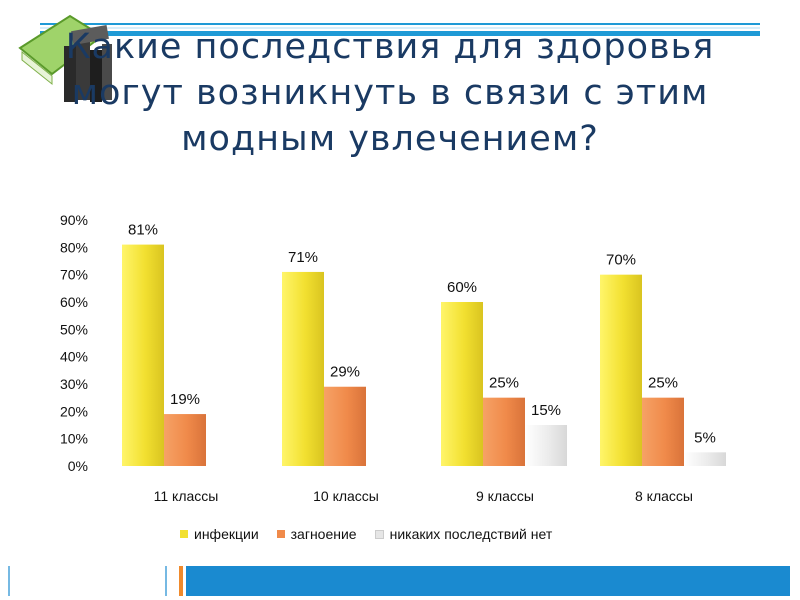 This screenshot has height=600, width=800. I want to click on legend-swatch-infections, so click(184, 534).